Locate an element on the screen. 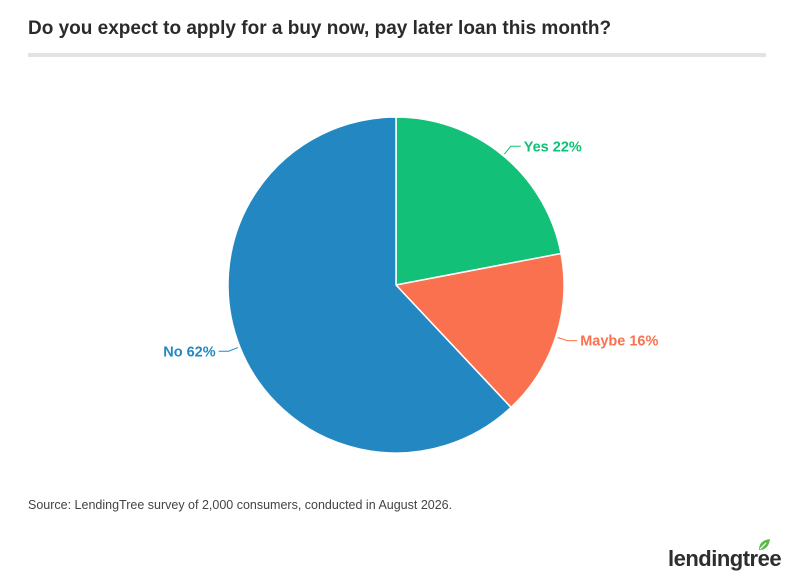 The image size is (800, 583). pie-slice-maybe is located at coordinates (479, 330).